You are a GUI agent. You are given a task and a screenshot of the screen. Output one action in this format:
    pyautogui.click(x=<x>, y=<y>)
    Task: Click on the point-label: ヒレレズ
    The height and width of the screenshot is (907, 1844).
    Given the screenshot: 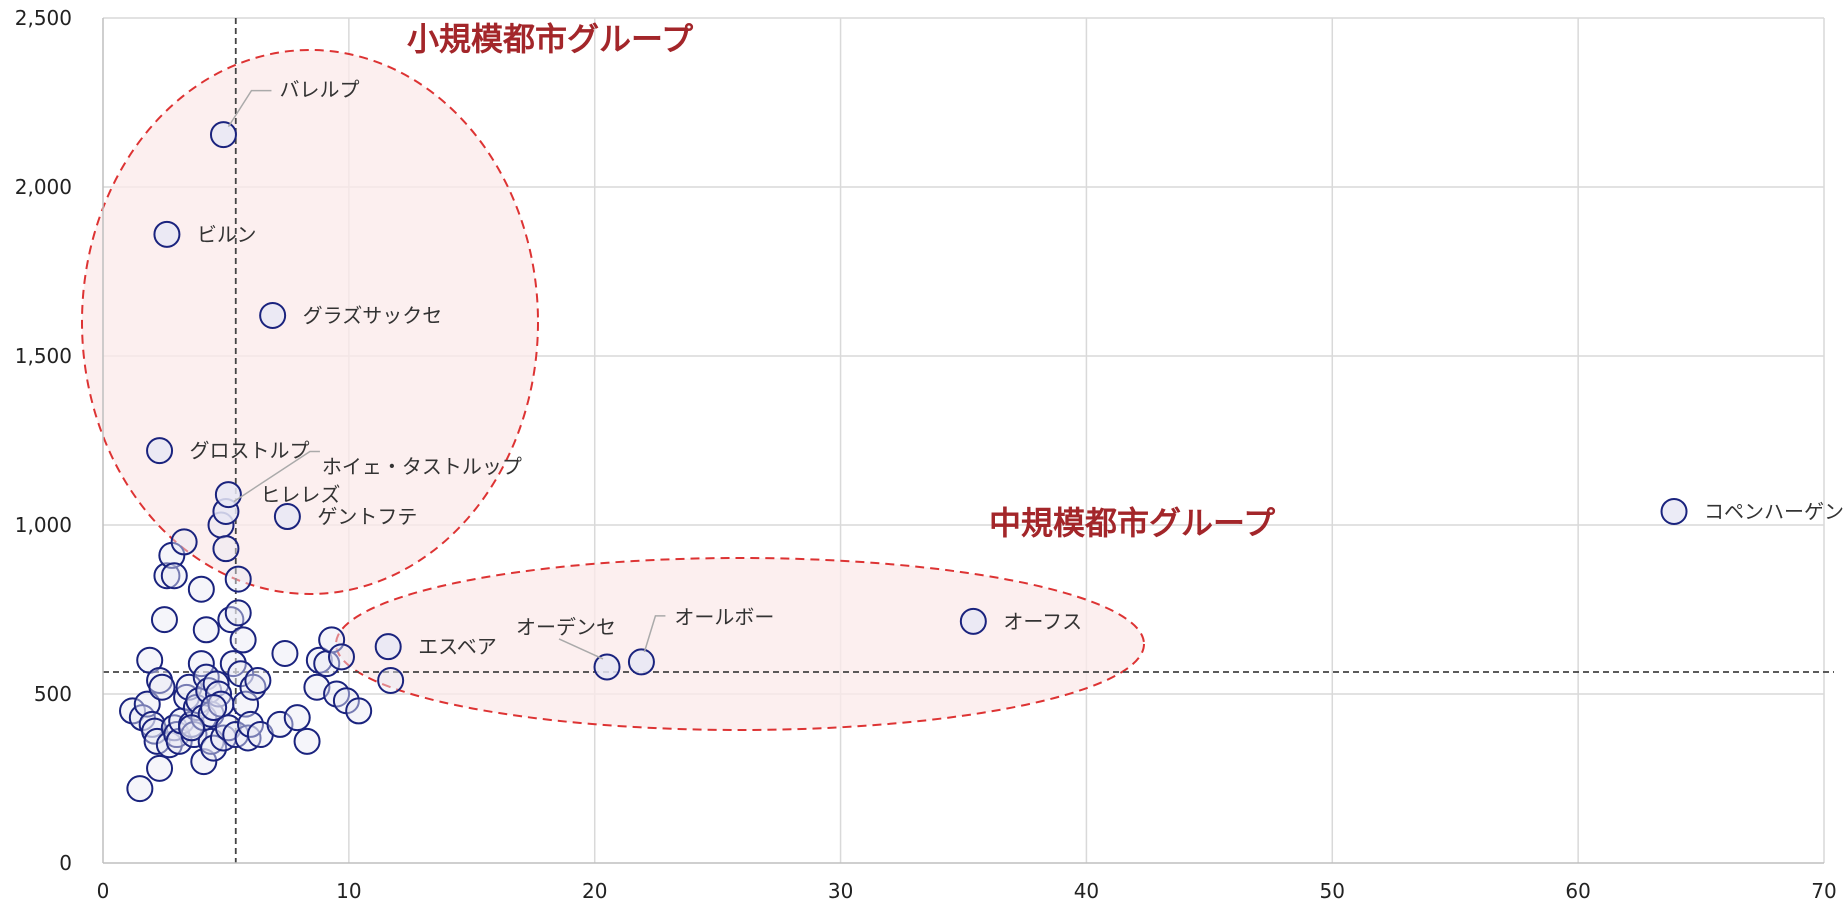 What is the action you would take?
    pyautogui.click(x=300, y=495)
    